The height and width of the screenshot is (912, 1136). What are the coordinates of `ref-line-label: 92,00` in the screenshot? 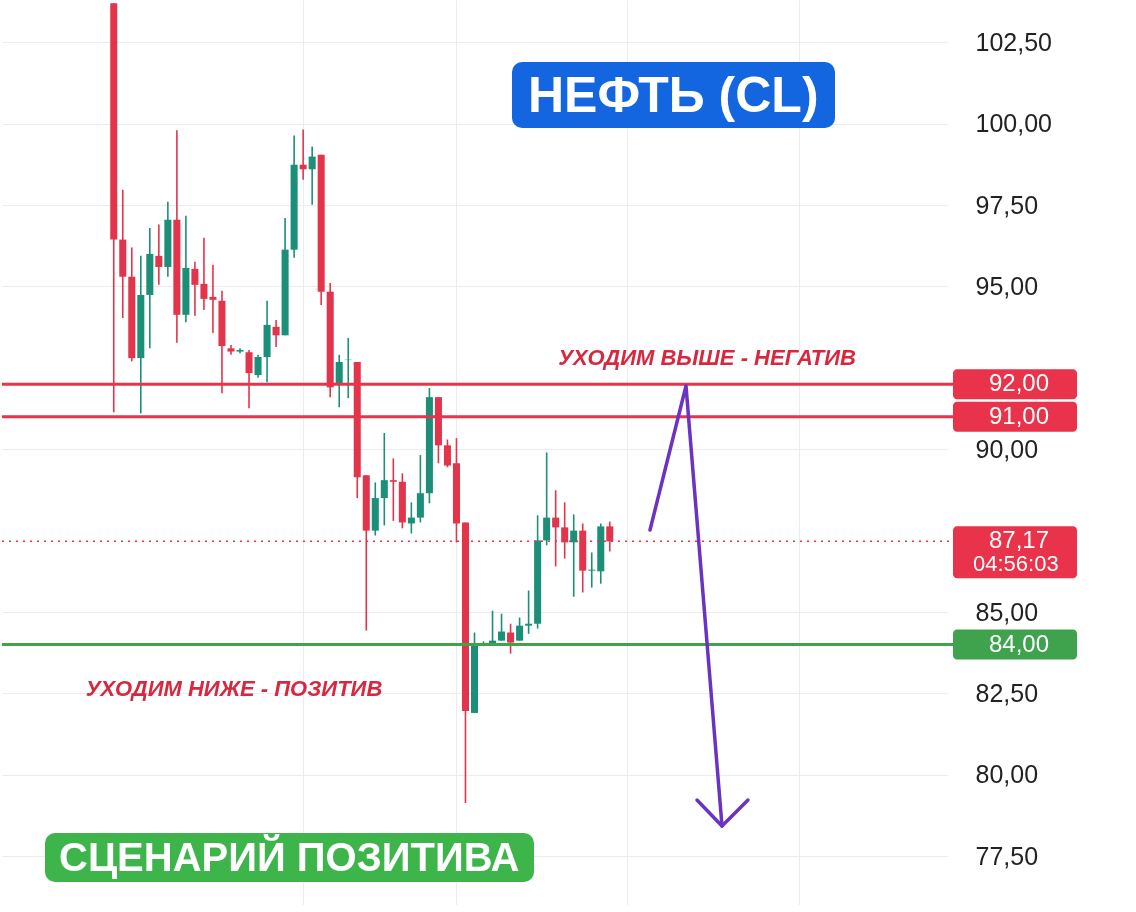 It's located at (1019, 383).